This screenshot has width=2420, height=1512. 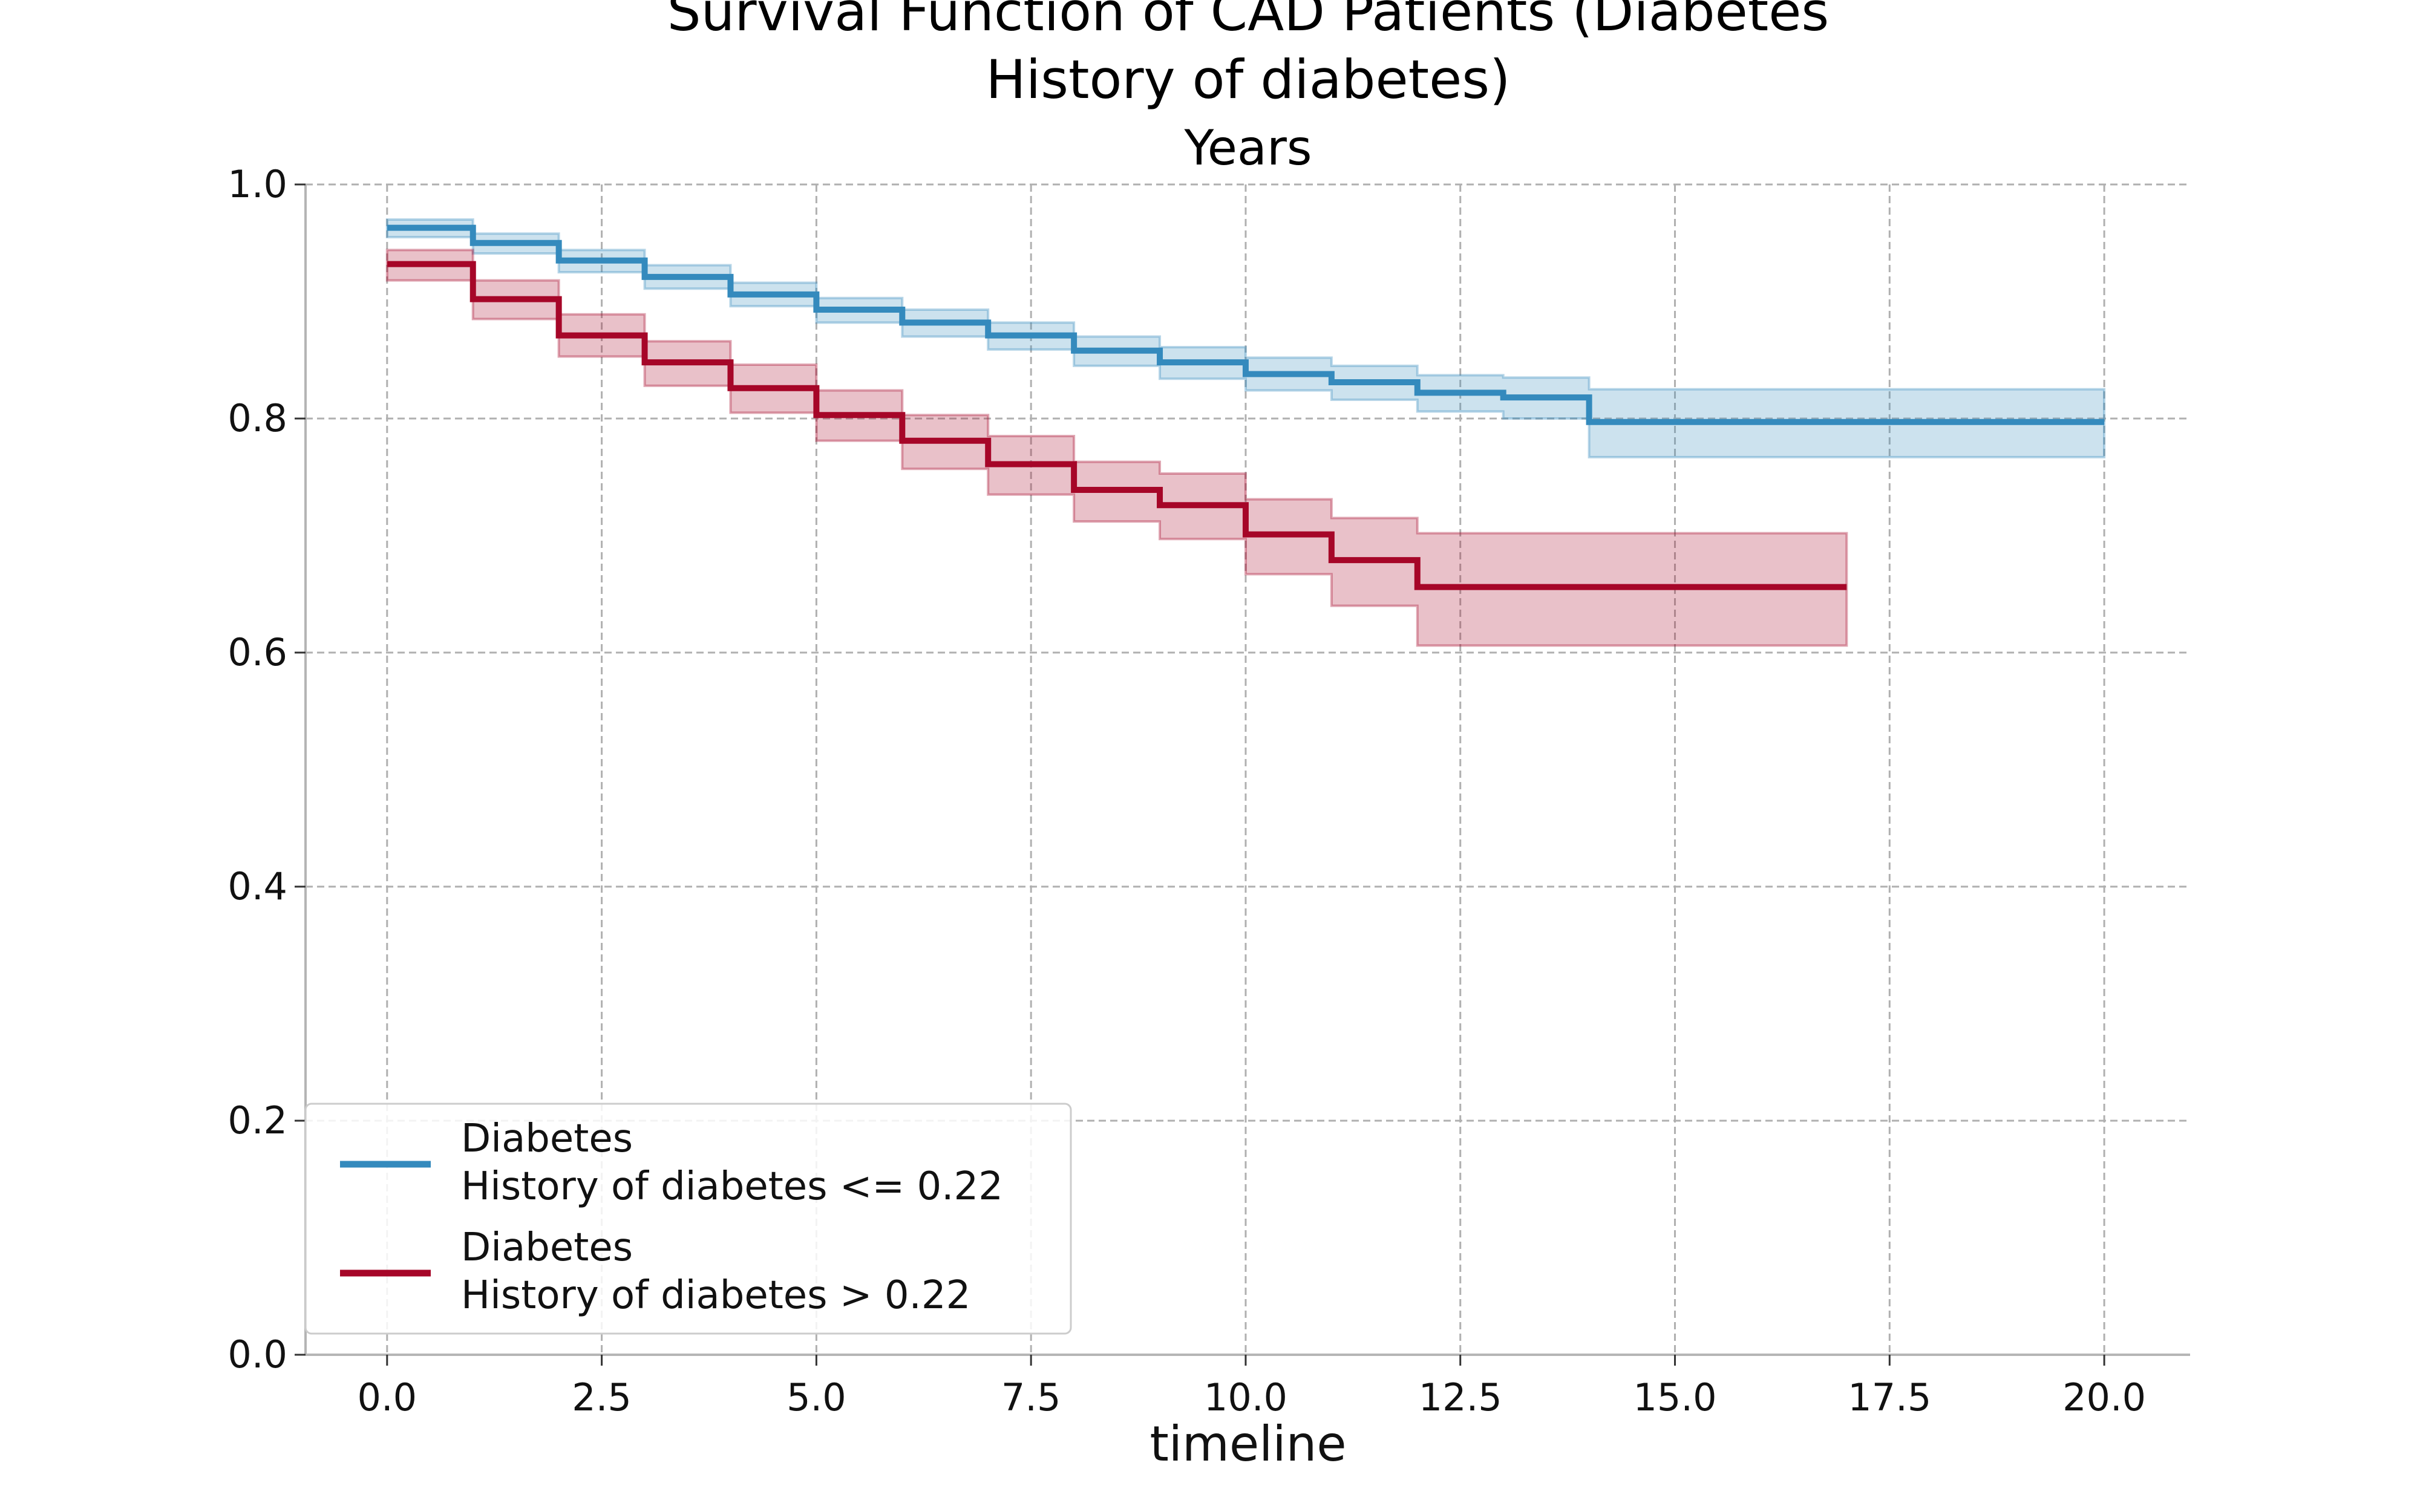 What do you see at coordinates (547, 1247) in the screenshot?
I see `legend-label-diabetes-high-line-1: Diabetes` at bounding box center [547, 1247].